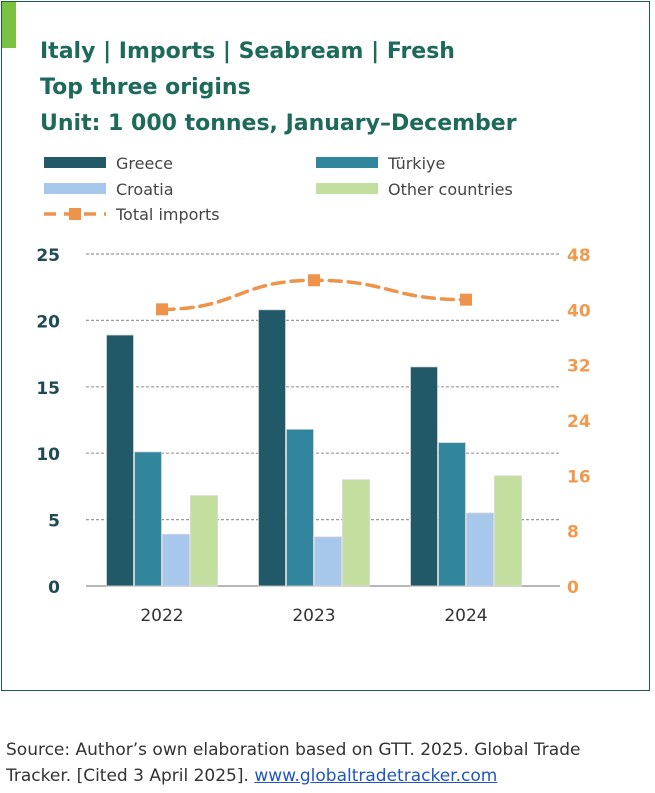  Describe the element at coordinates (48, 256) in the screenshot. I see `y-tick-label: 25` at that location.